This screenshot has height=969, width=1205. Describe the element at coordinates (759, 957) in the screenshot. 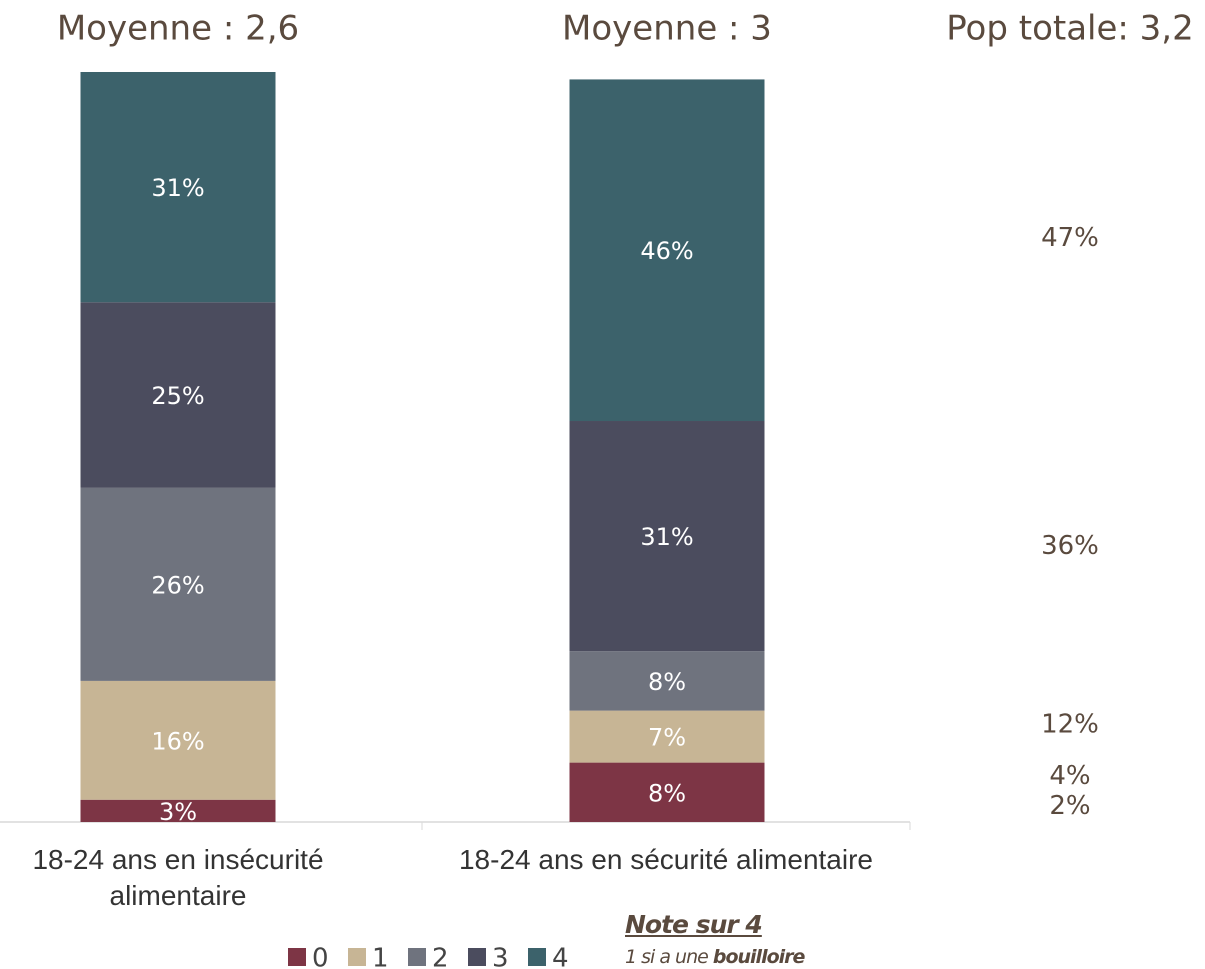

I see `note-emphasis: bouilloire` at that location.